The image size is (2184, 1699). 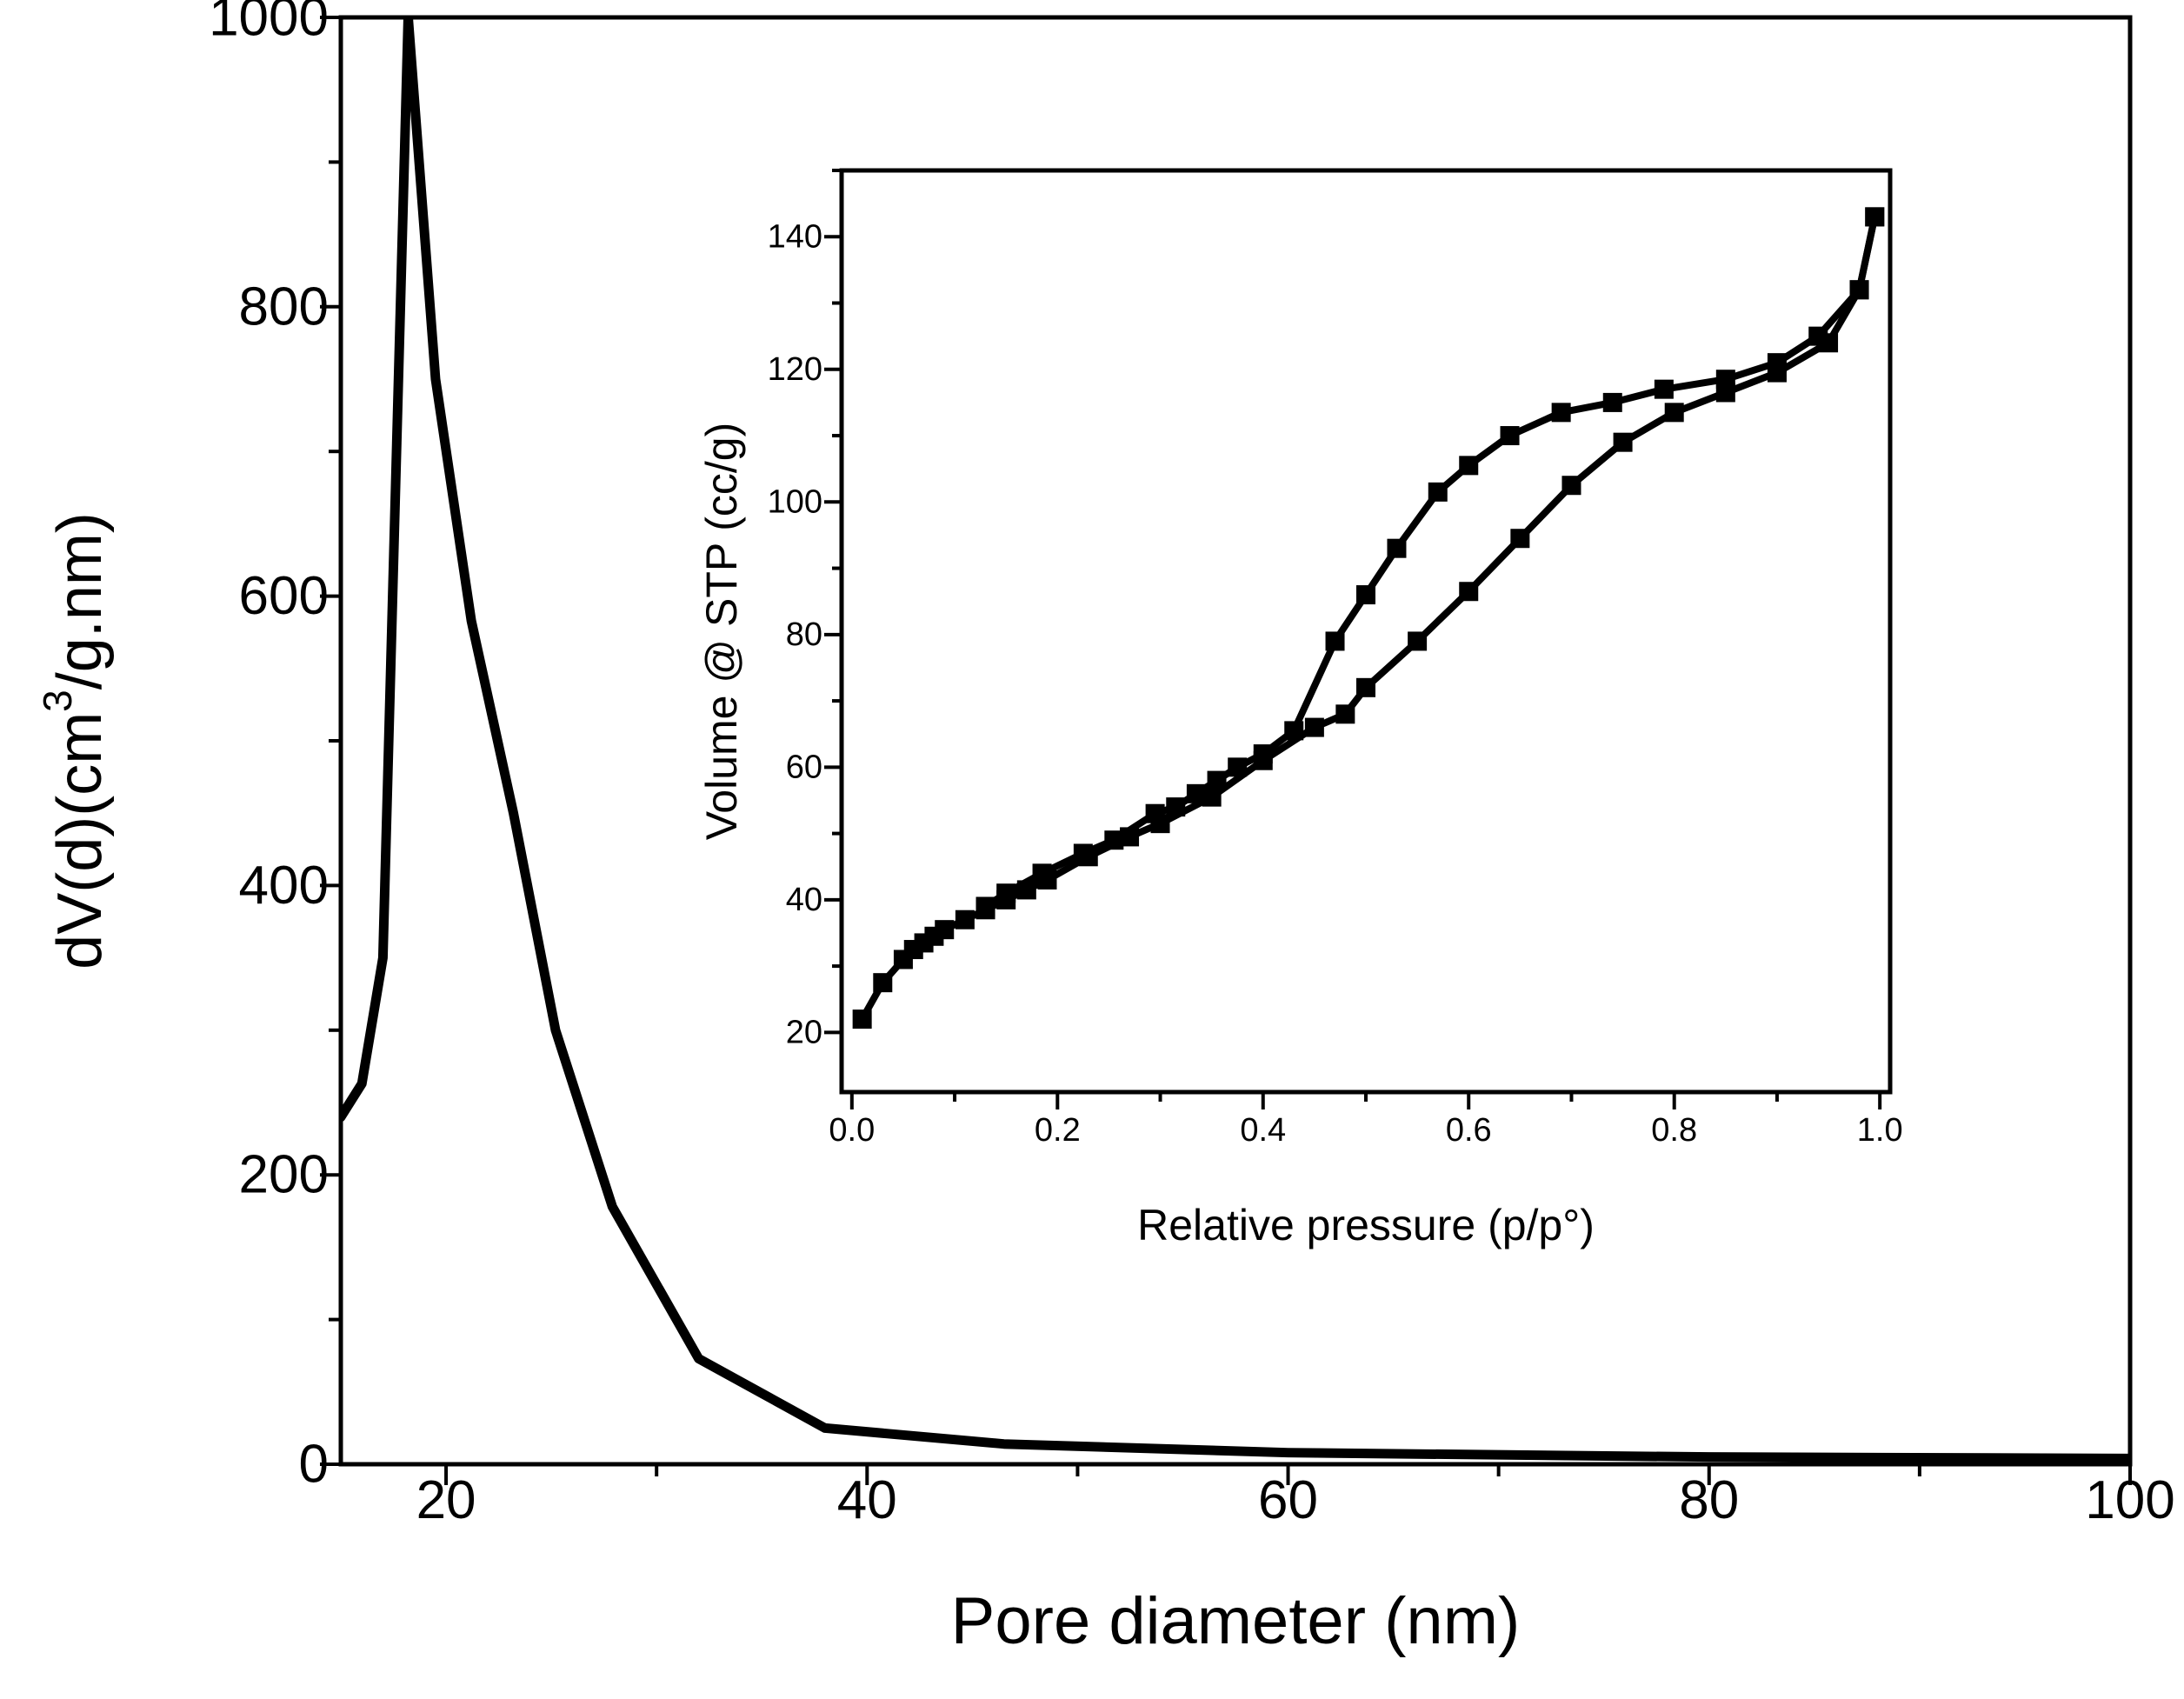 What do you see at coordinates (852, 1130) in the screenshot?
I see `inset-x-tick-label: 0.0` at bounding box center [852, 1130].